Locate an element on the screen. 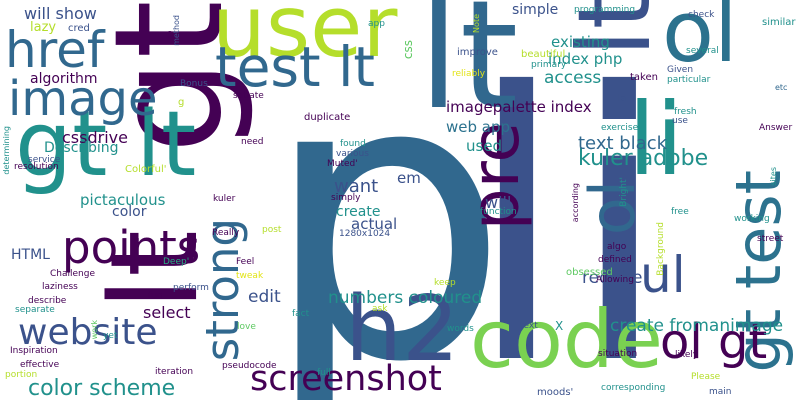  word-will-44: will is located at coordinates (498, 202).